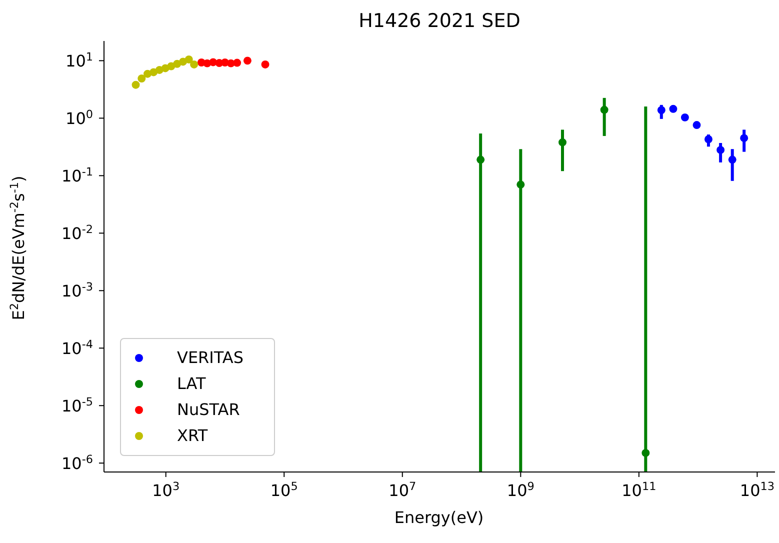 This screenshot has height=543, width=779. Describe the element at coordinates (402, 490) in the screenshot. I see `x-tick-label: 10$^{7}$` at that location.